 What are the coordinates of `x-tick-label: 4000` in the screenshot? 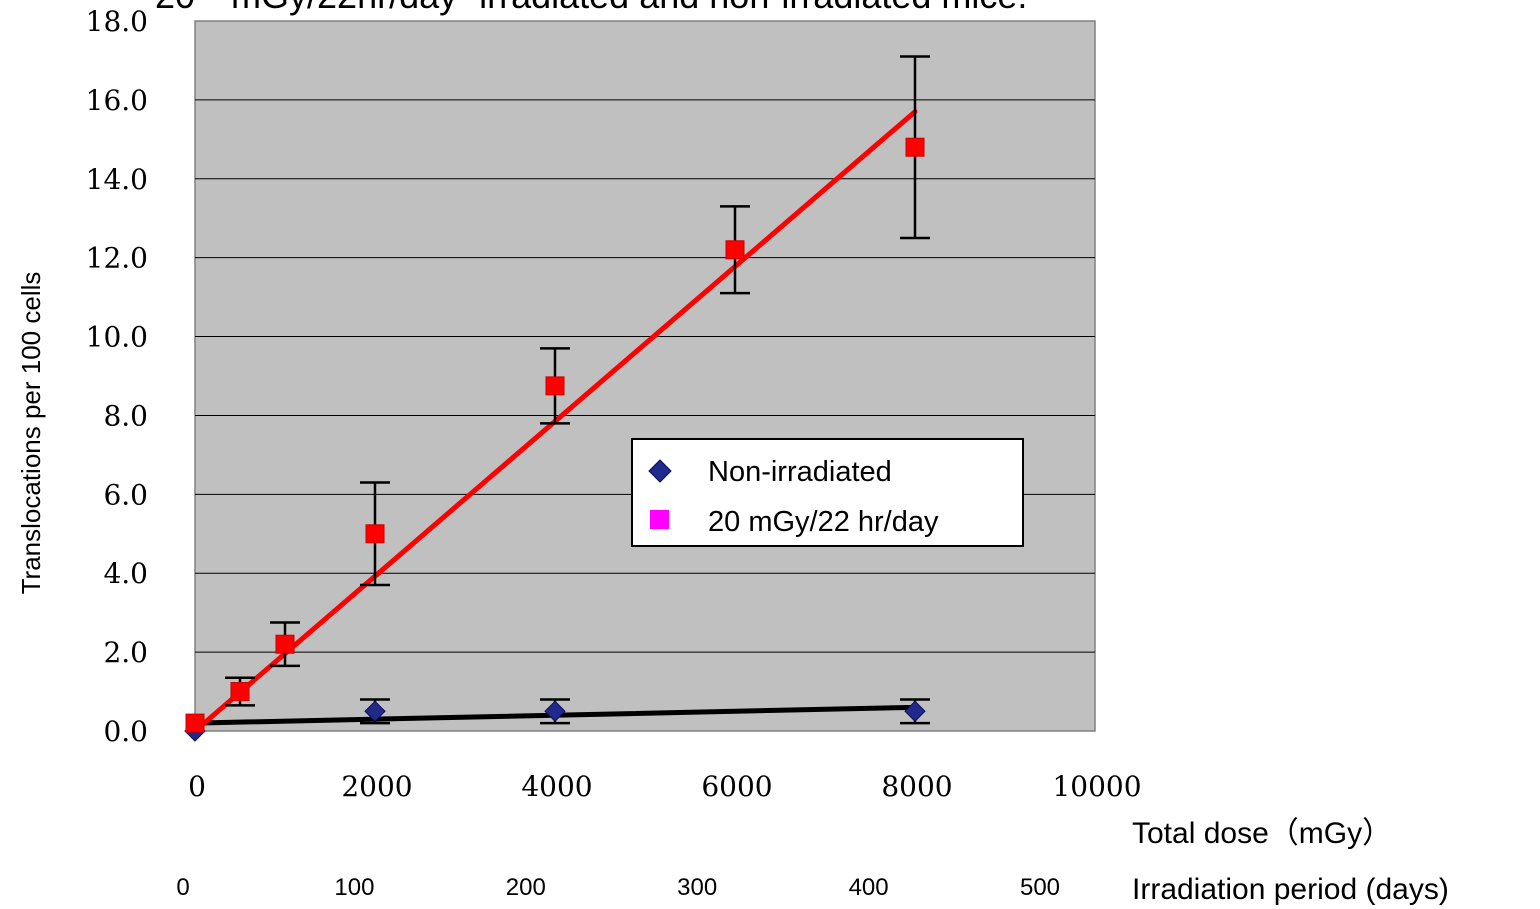 It's located at (556, 786).